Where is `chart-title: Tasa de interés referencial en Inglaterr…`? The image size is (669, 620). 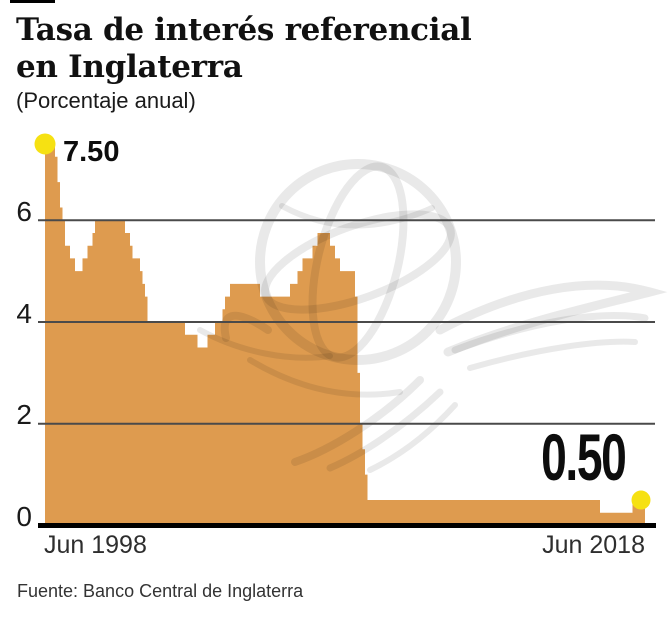
chart-title: Tasa de interés referencial en Inglaterr… is located at coordinates (244, 49).